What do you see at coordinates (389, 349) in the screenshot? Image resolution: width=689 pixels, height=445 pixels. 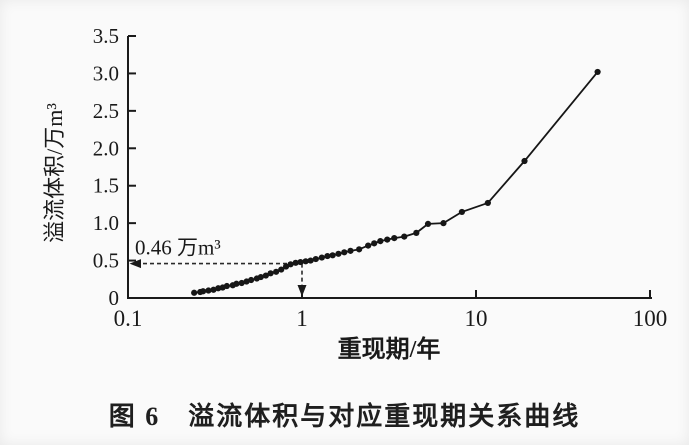 I see `x-axis-label: 重现期/年` at bounding box center [389, 349].